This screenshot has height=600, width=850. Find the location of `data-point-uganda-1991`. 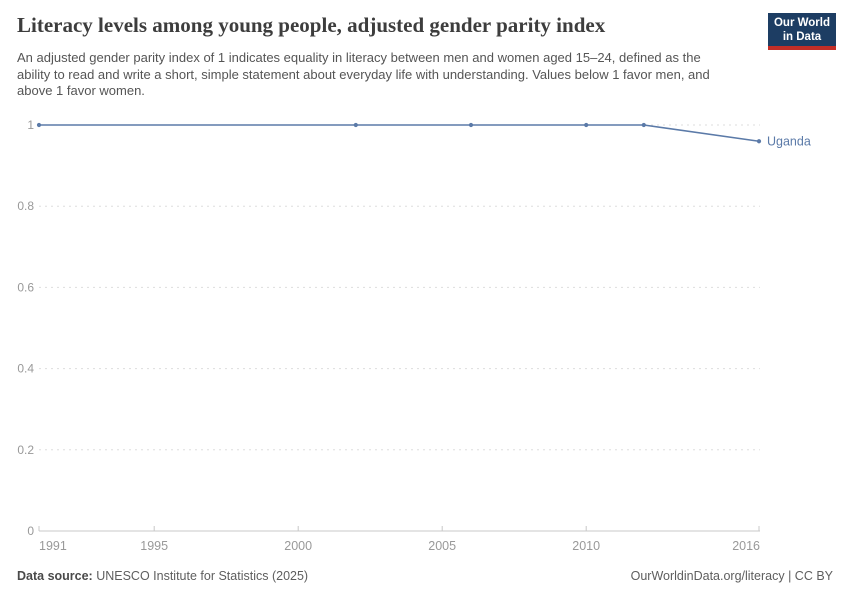

data-point-uganda-1991 is located at coordinates (39, 125).